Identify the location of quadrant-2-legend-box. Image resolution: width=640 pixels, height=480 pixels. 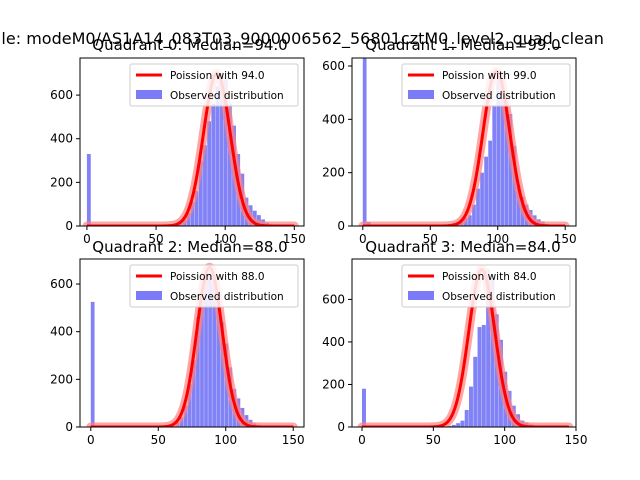
(214, 286).